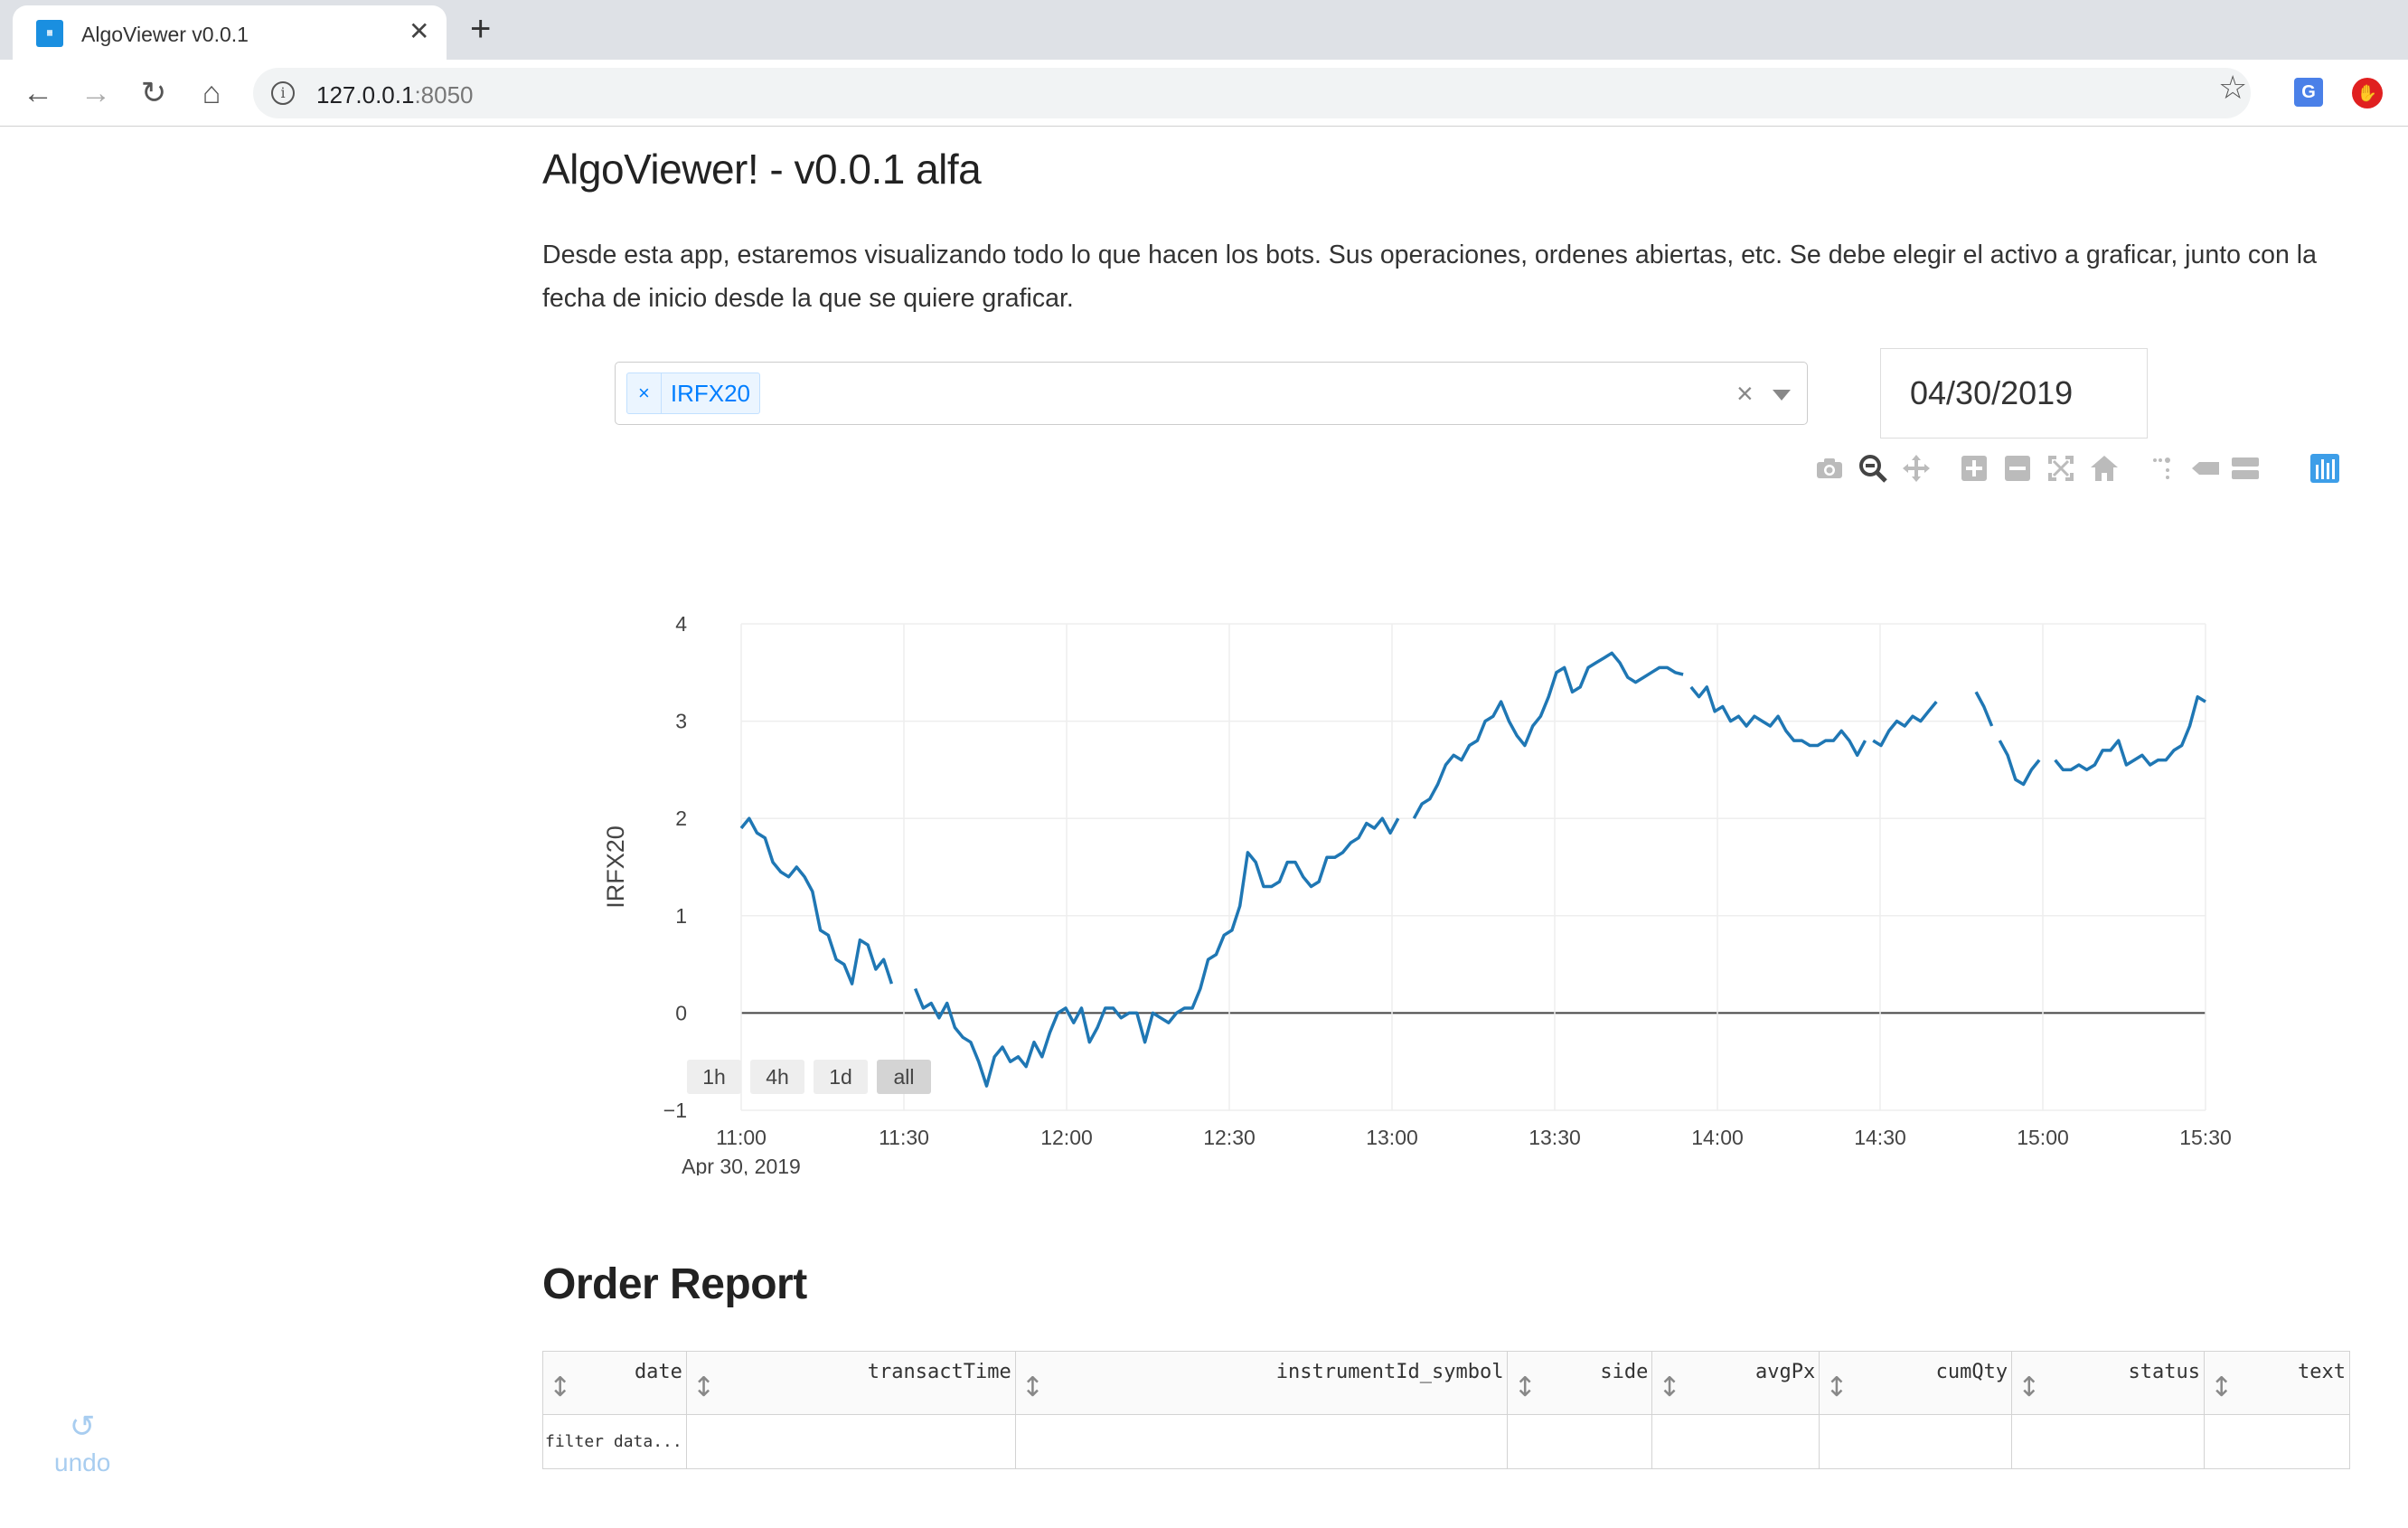 The height and width of the screenshot is (1528, 2408). I want to click on filter-cell-status, so click(2108, 1441).